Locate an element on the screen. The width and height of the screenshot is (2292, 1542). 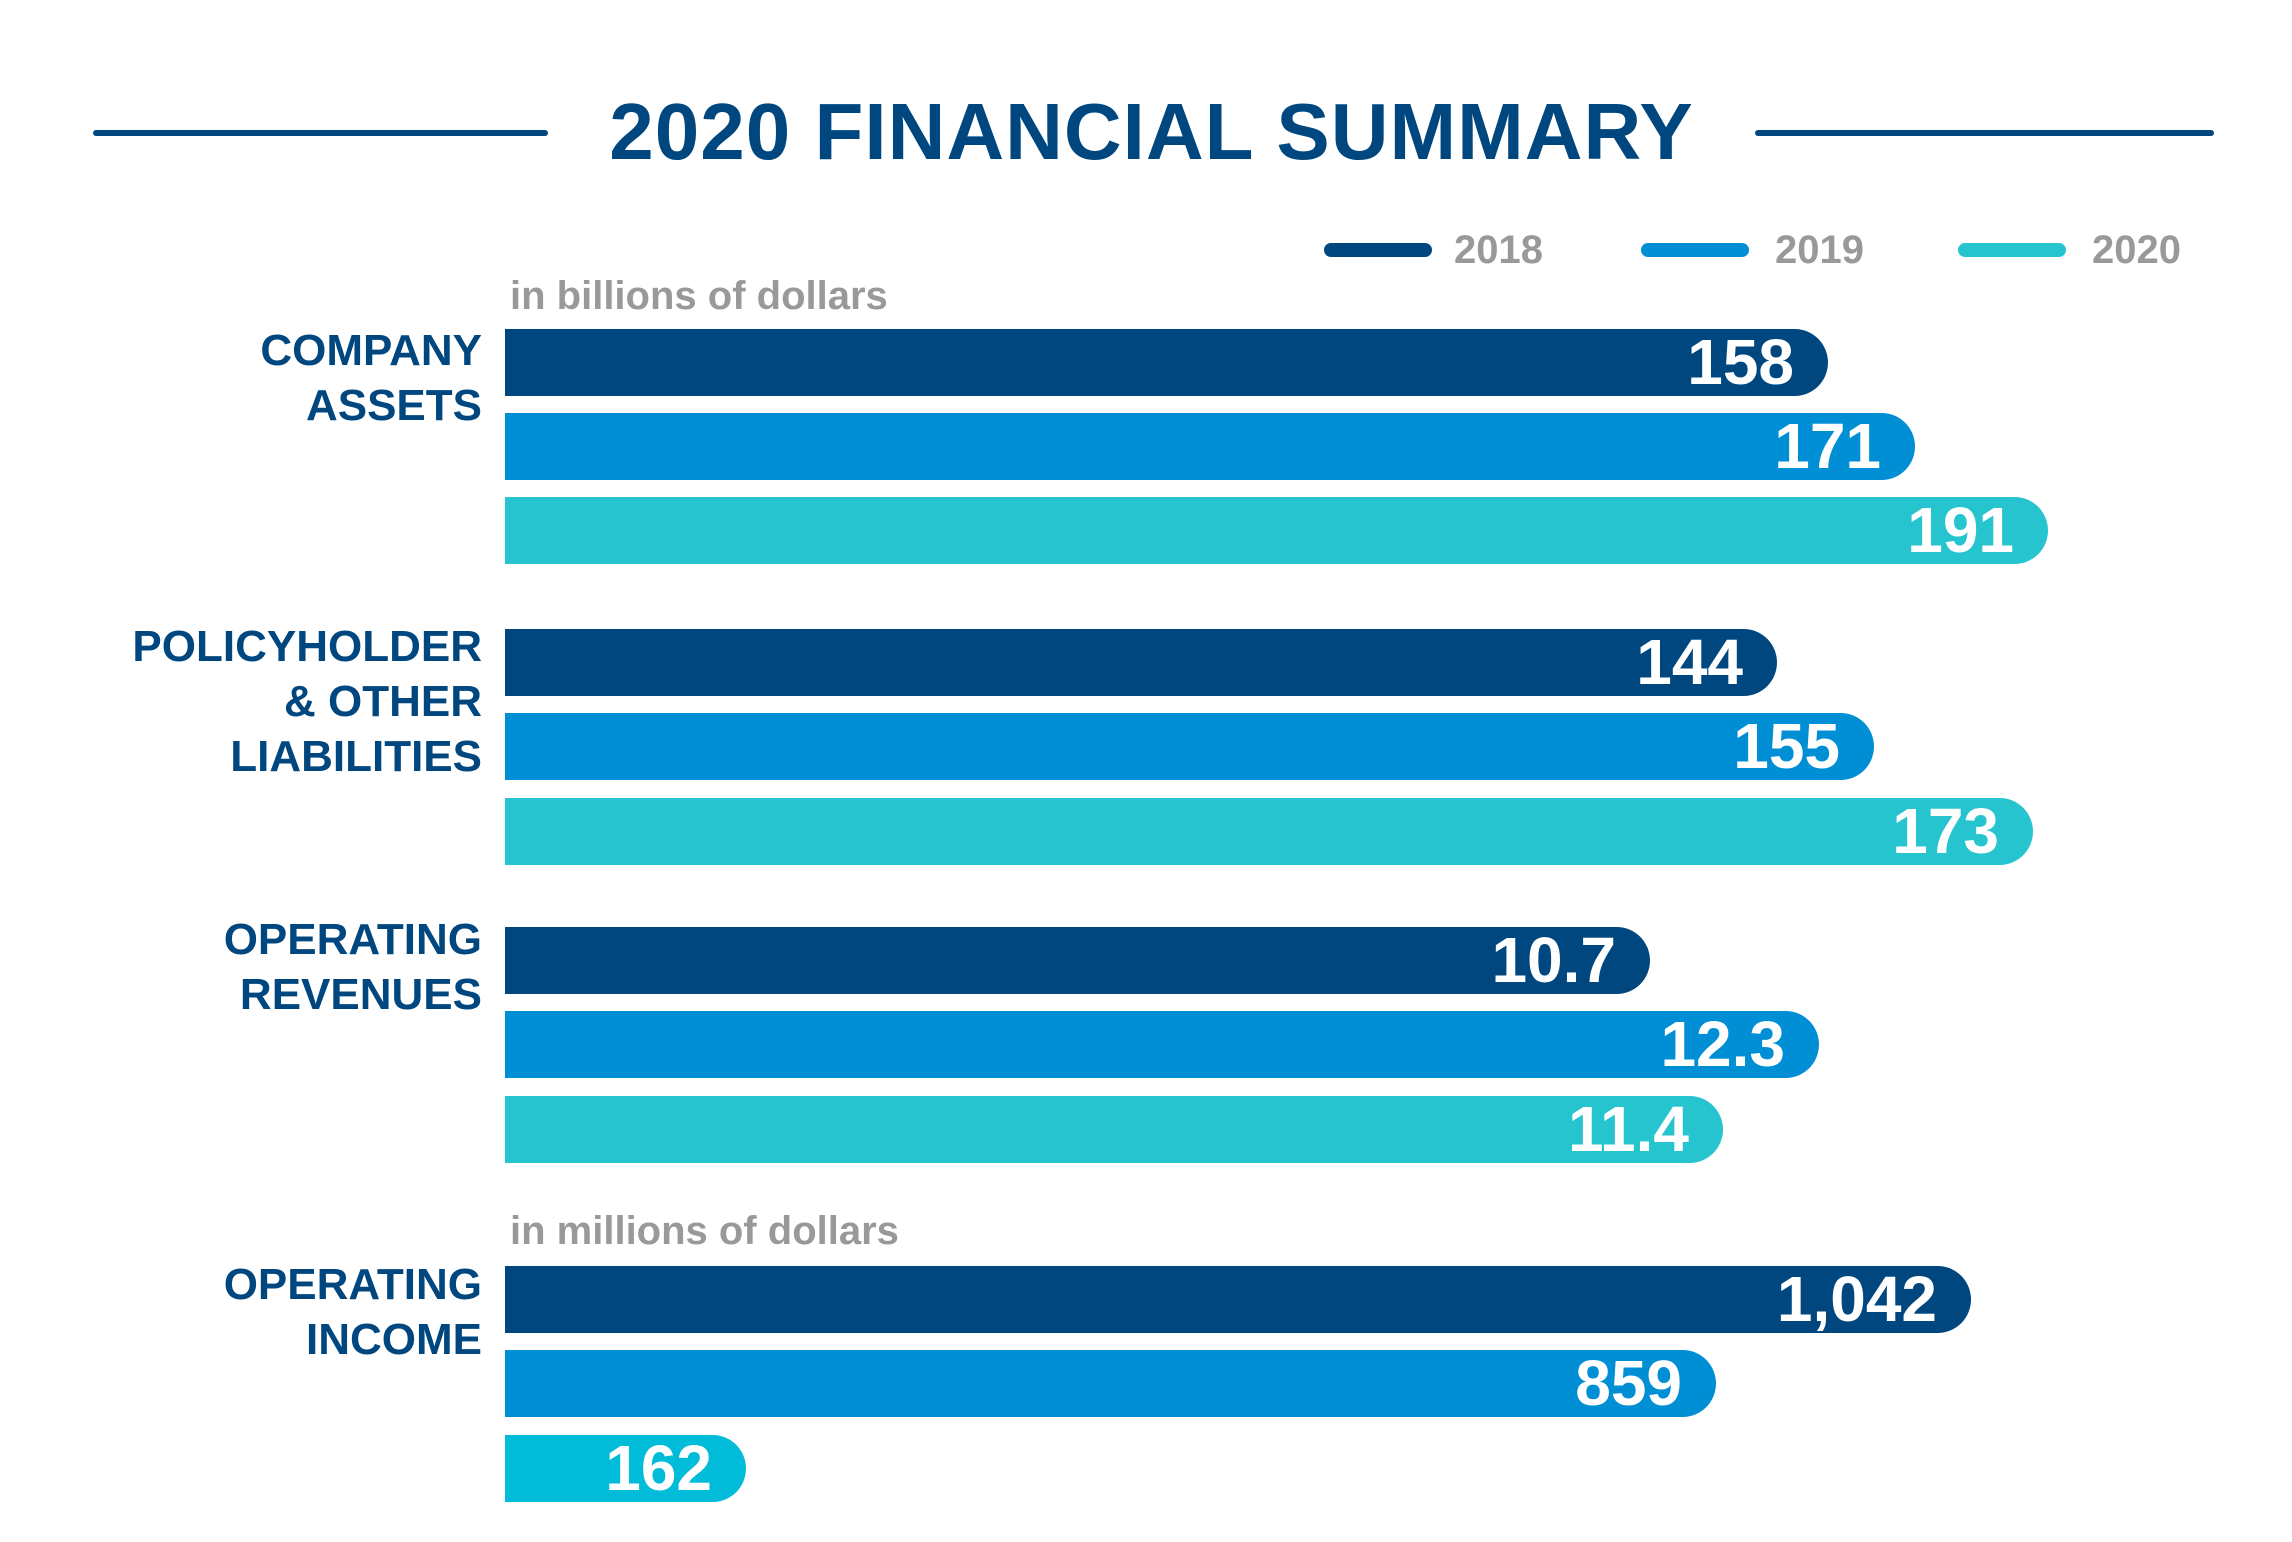
bar-liabilities-2019: 155 is located at coordinates (1189, 746).